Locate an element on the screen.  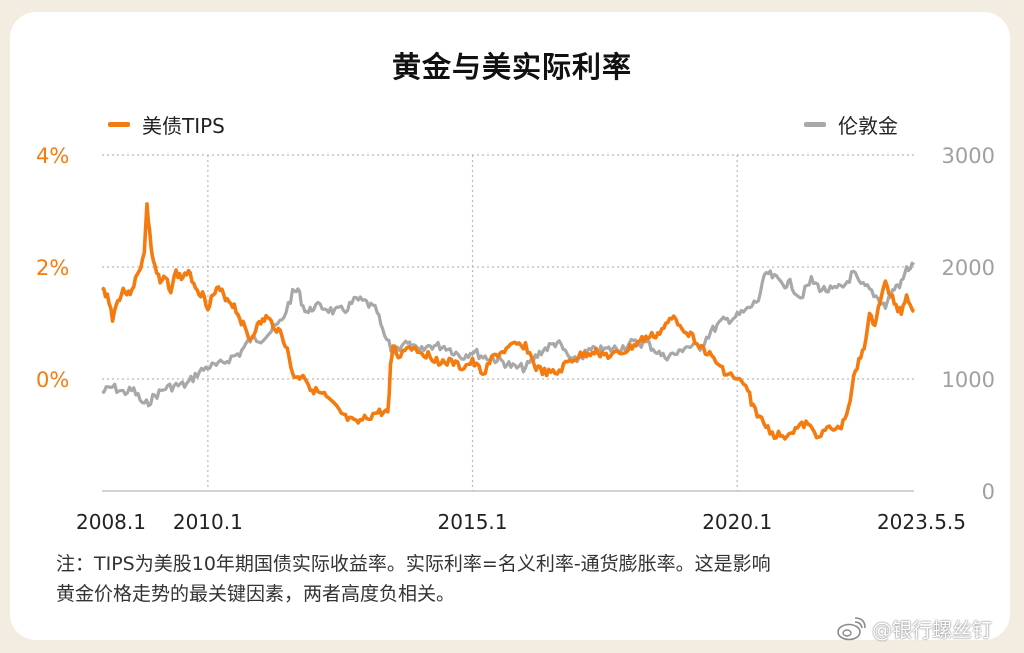
legend-swatch-gold is located at coordinates (815, 124).